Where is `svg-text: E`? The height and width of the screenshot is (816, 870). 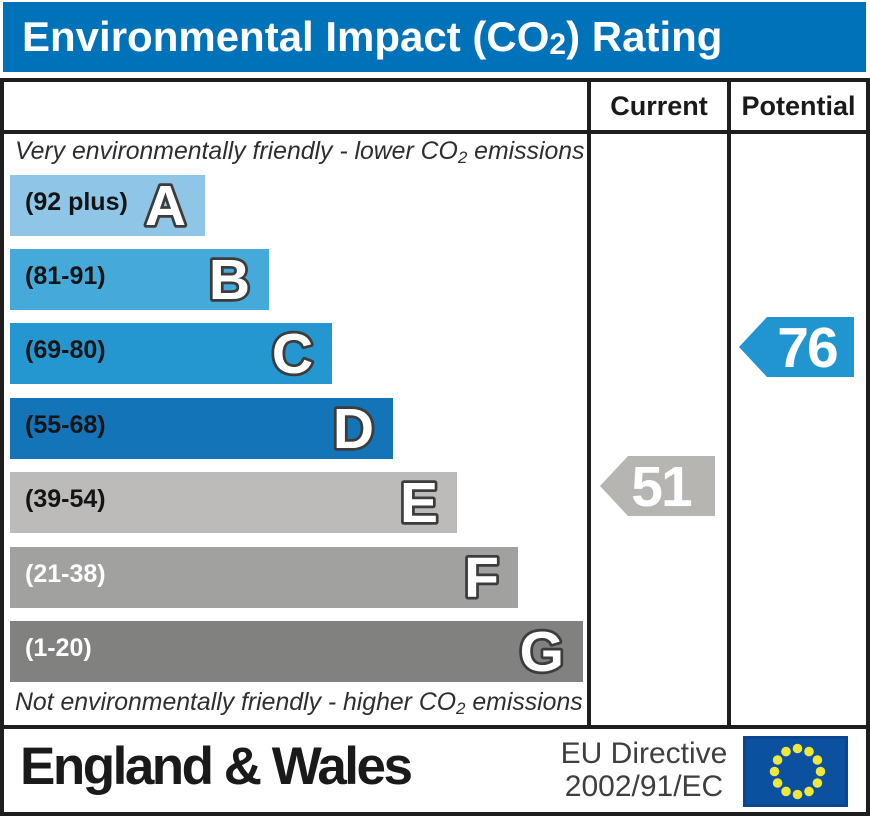 svg-text: E is located at coordinates (419, 503).